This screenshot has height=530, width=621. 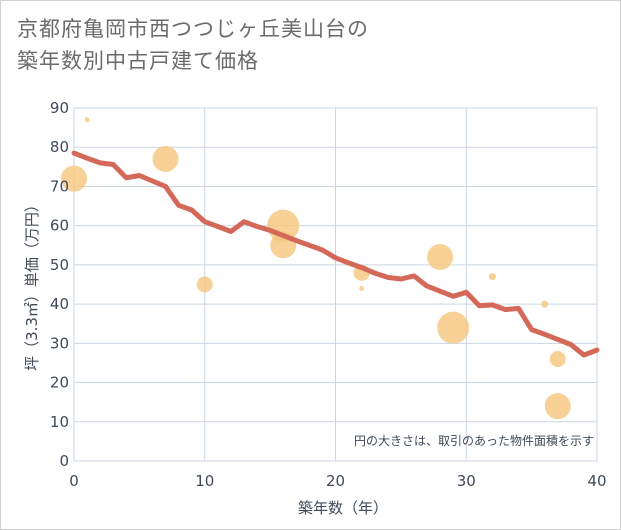 I want to click on y-tick-label: 50, so click(x=59, y=265).